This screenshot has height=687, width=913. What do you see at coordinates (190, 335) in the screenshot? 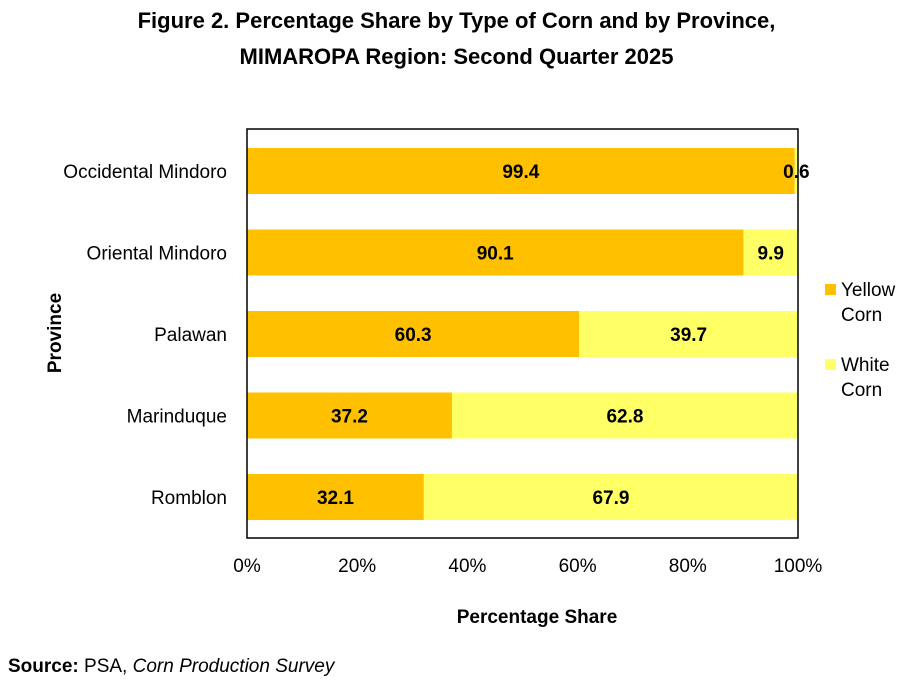
I see `category-label: Palawan` at bounding box center [190, 335].